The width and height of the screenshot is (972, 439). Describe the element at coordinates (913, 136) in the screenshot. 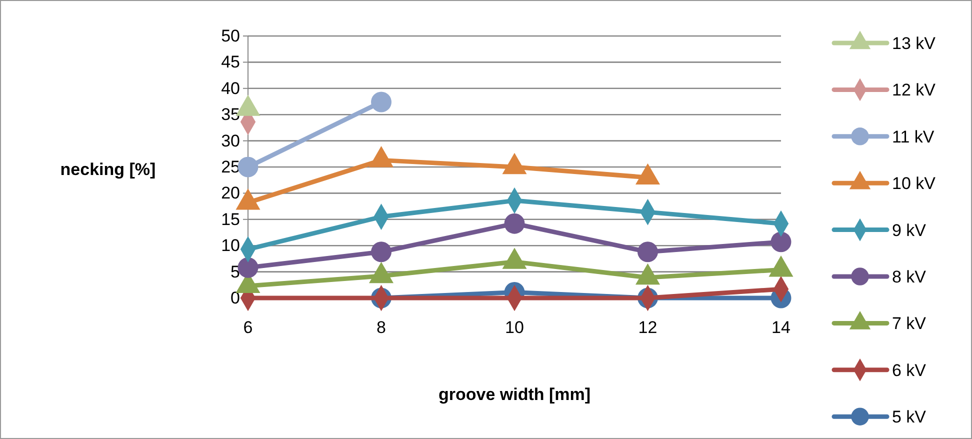

I see `legend-label: 11 kV` at that location.